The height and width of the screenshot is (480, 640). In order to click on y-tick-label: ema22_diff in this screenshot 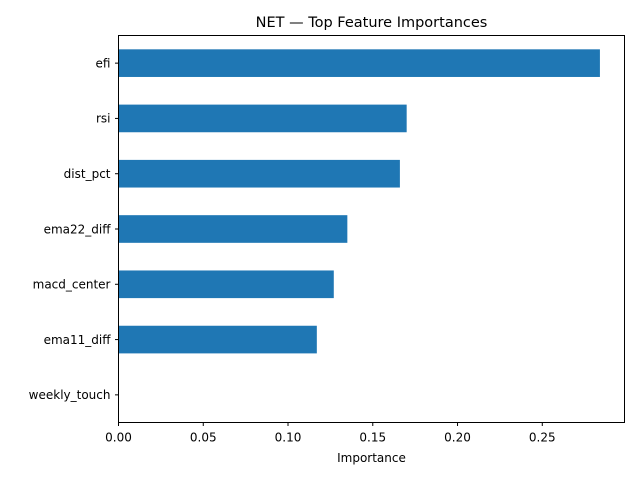, I will do `click(78, 229)`.